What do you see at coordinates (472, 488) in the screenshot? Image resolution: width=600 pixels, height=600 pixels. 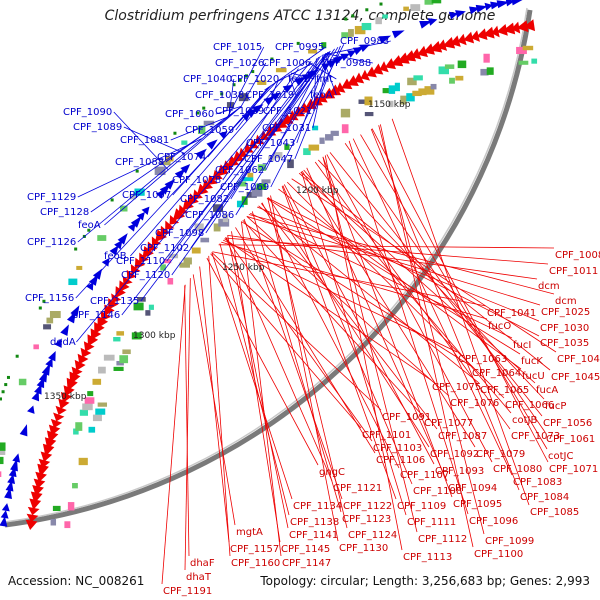 I see `gene-label-reverse: CPF_1094` at bounding box center [472, 488].